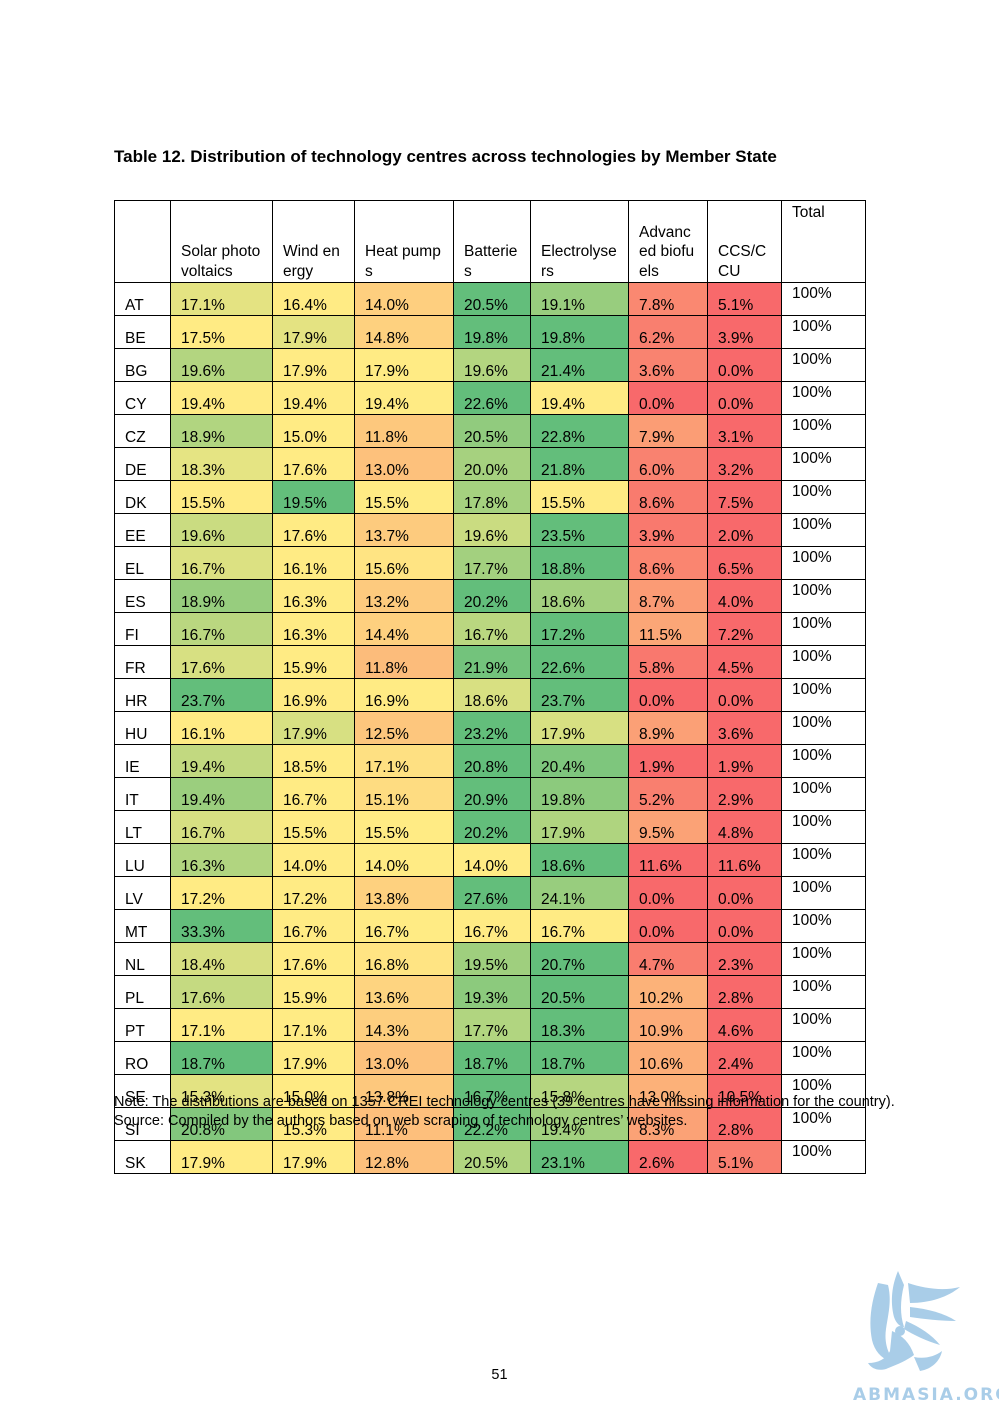 The height and width of the screenshot is (1419, 999). What do you see at coordinates (492, 860) in the screenshot?
I see `batteries-cell: 14.0%` at bounding box center [492, 860].